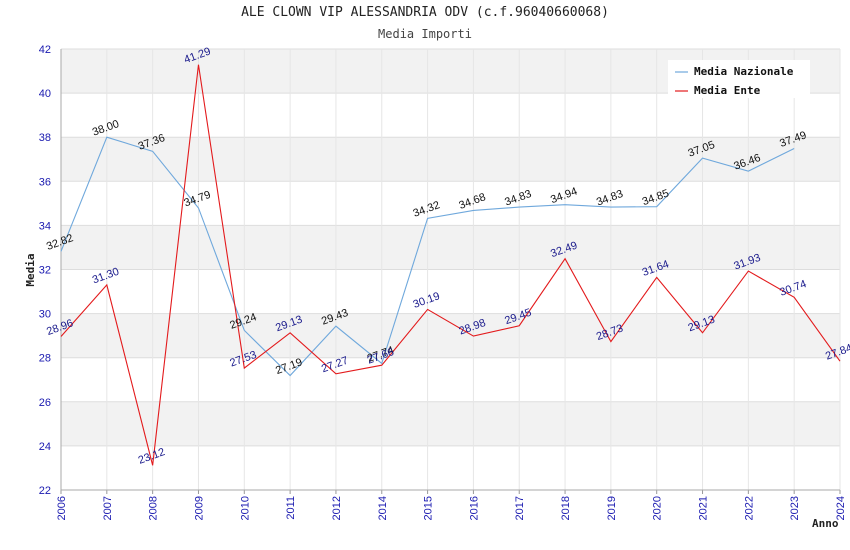 The height and width of the screenshot is (550, 850). I want to click on x-tick-label: 2022, so click(749, 508).